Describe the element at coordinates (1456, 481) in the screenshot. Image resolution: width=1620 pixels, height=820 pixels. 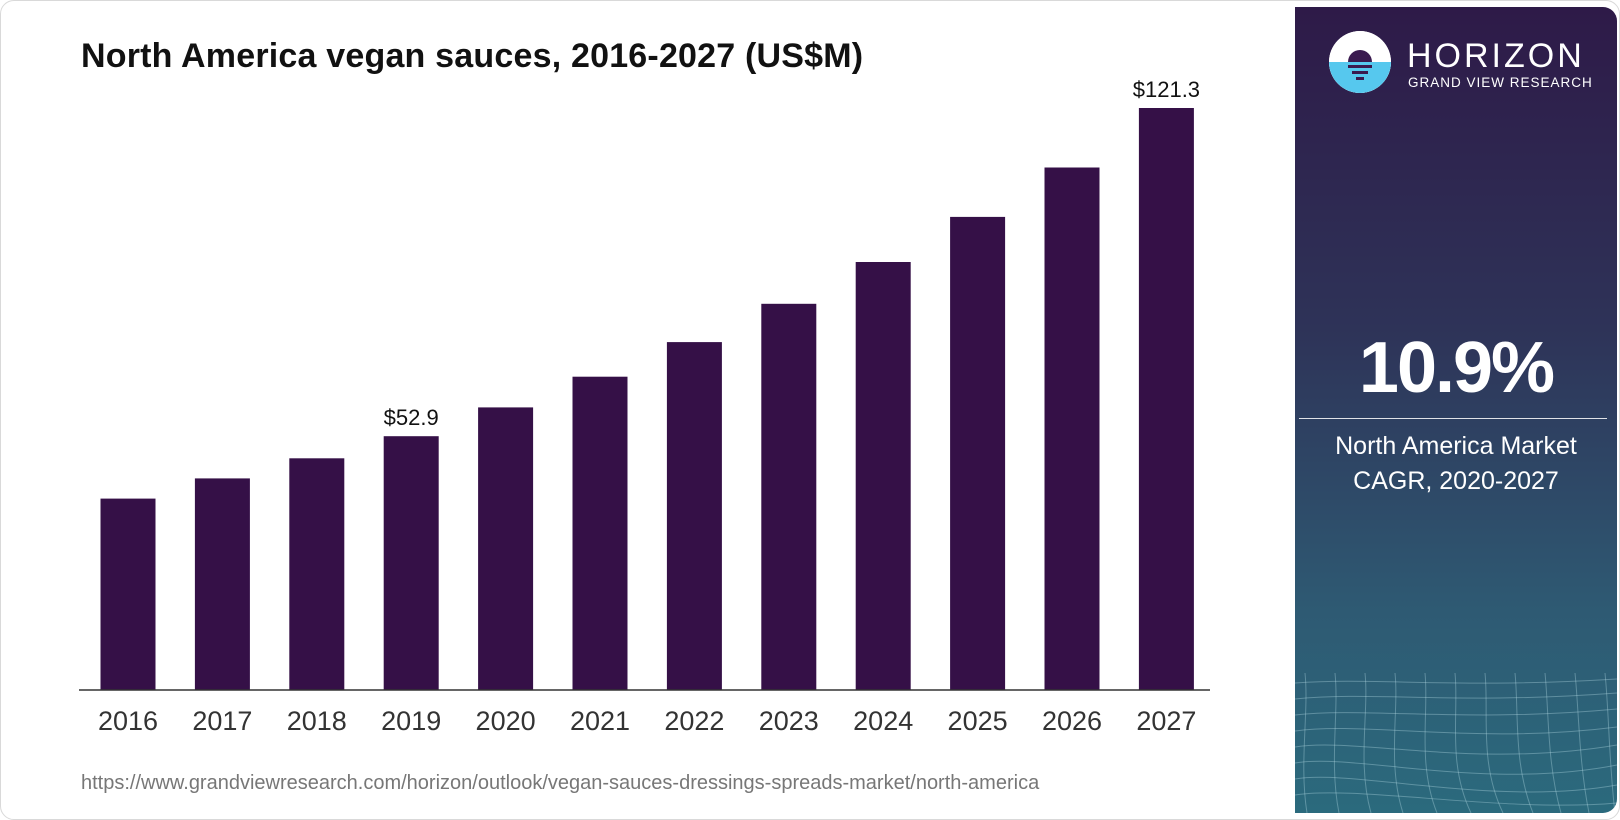
I see `cagr-label-line2: CAGR, 2020-2027` at that location.